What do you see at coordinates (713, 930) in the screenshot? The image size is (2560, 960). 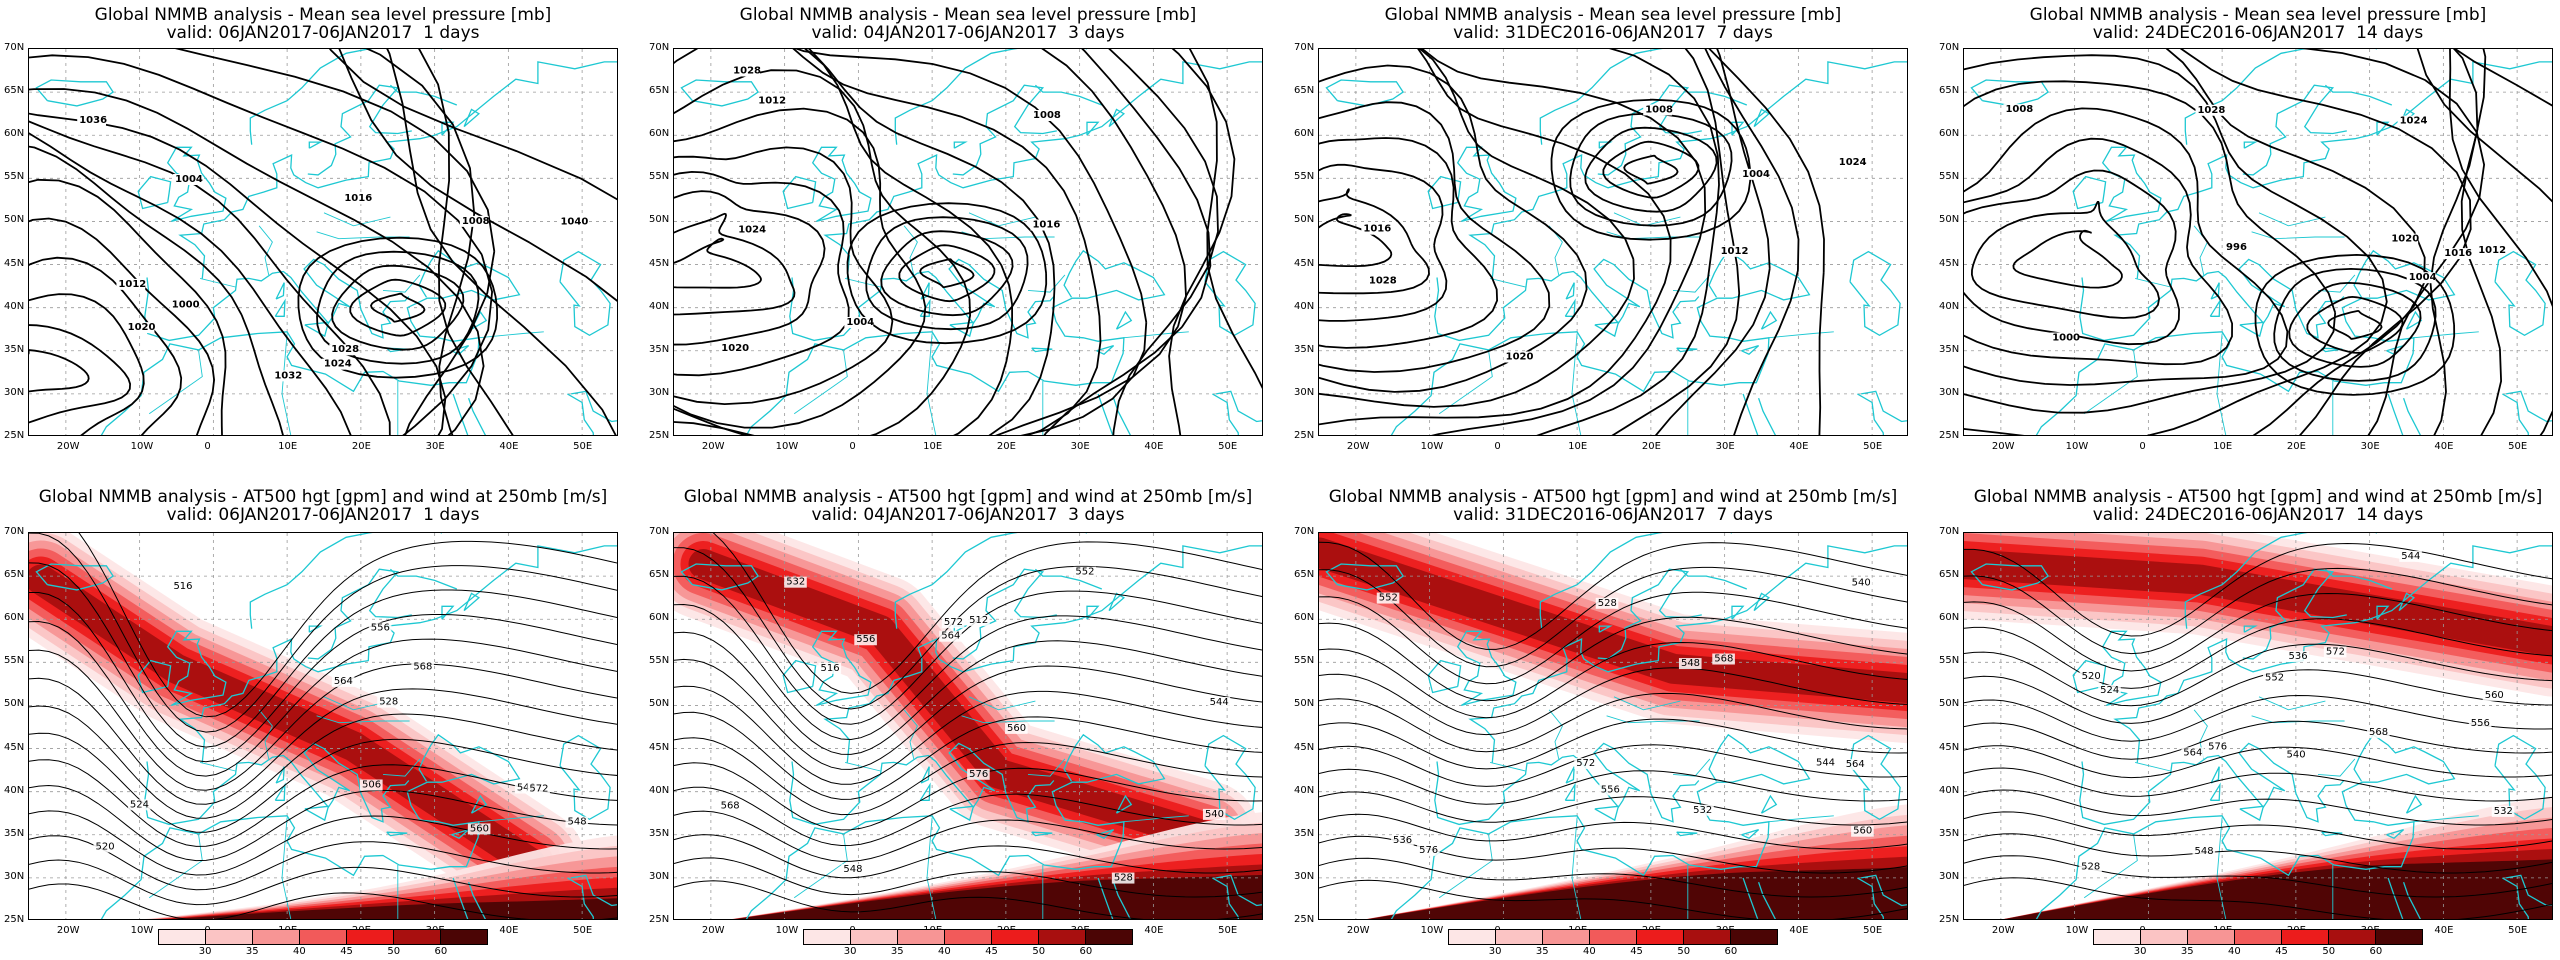 I see `lon-label: 20W` at bounding box center [713, 930].